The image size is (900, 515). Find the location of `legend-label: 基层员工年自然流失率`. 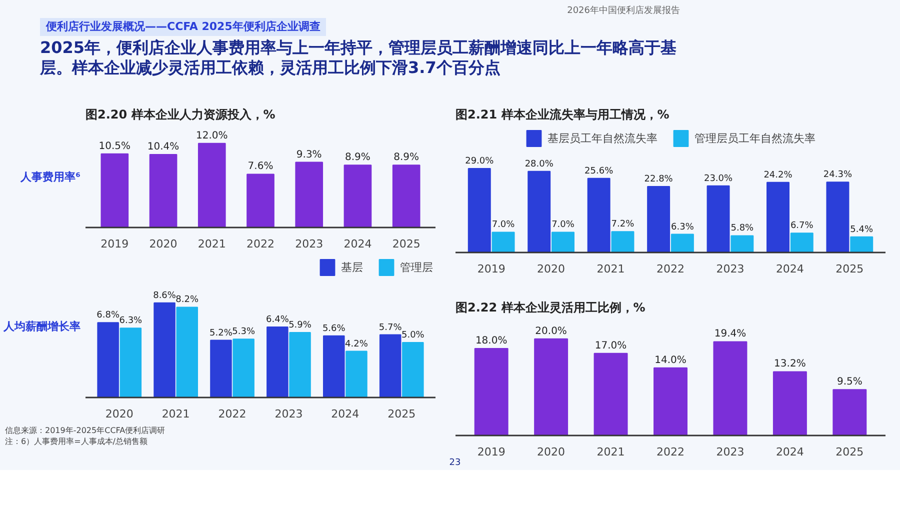

legend-label: 基层员工年自然流失率 is located at coordinates (603, 138).